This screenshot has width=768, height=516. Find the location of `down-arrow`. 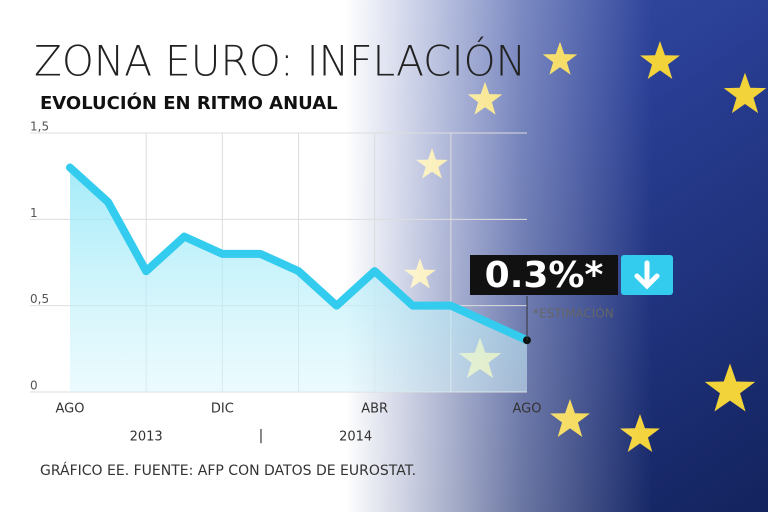

down-arrow is located at coordinates (647, 275).